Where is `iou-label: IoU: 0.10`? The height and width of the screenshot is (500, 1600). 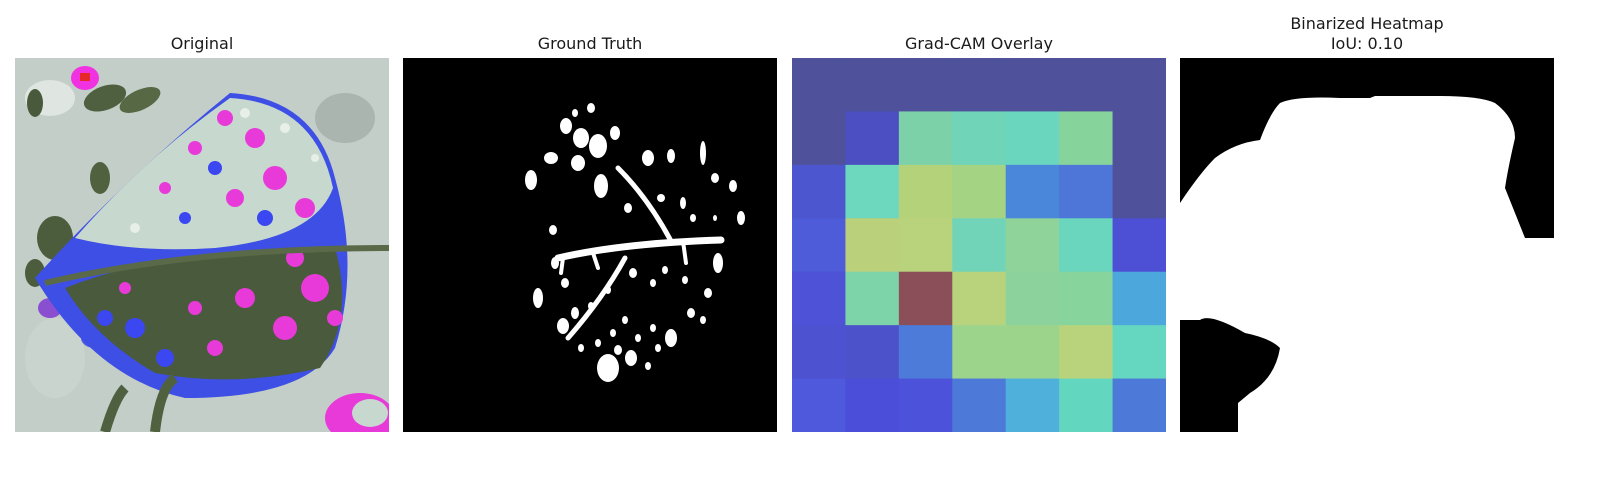
iou-label: IoU: 0.10 is located at coordinates (1367, 43).